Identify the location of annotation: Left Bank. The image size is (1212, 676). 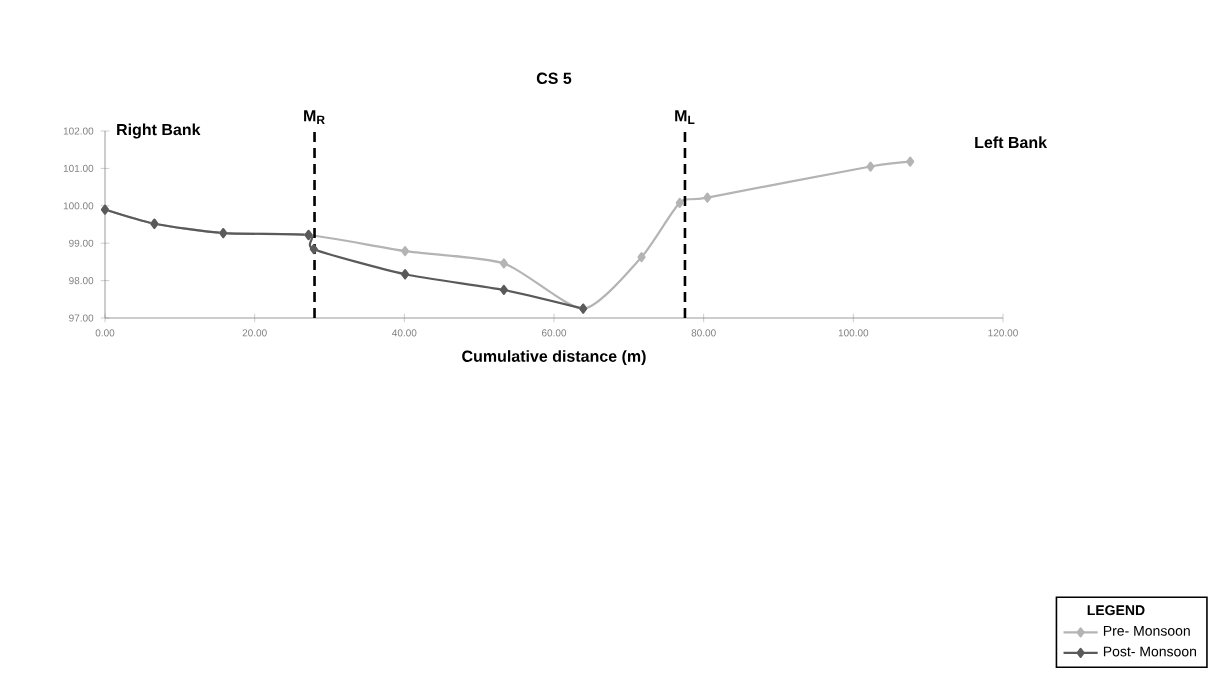
(1011, 142).